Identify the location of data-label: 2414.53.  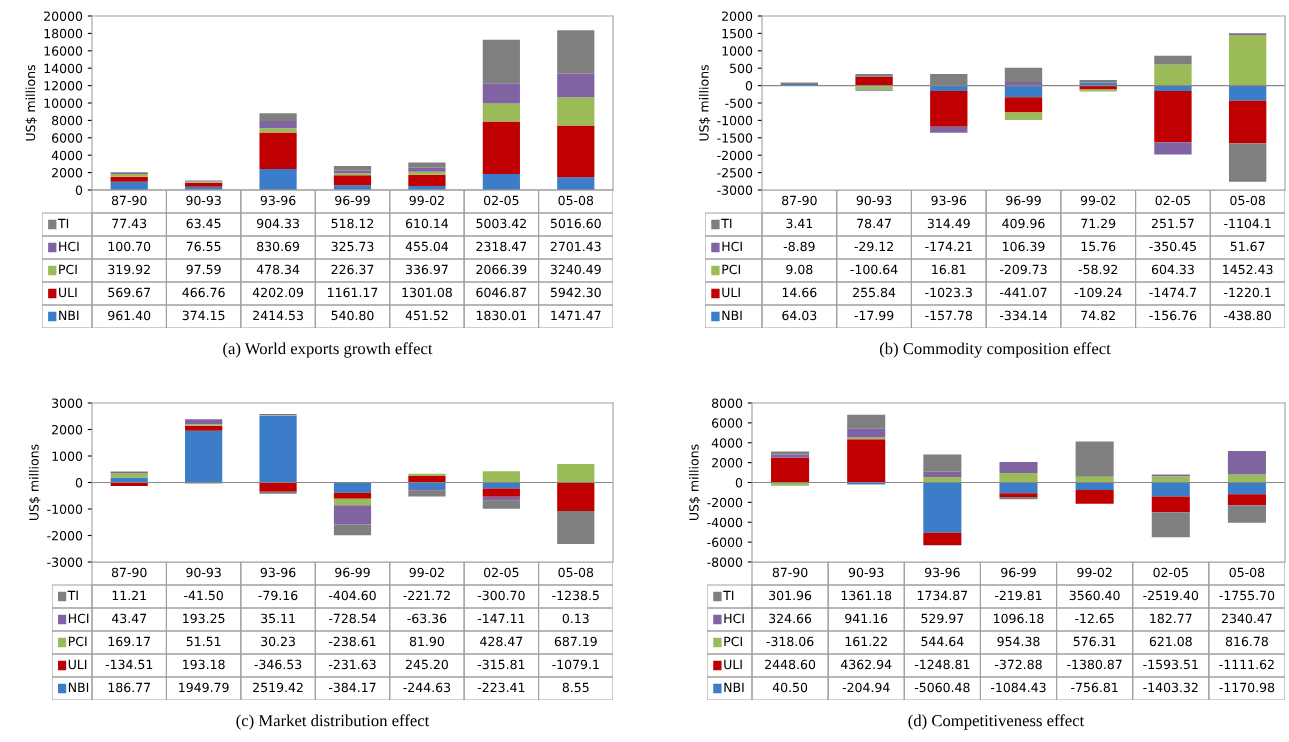
(278, 315).